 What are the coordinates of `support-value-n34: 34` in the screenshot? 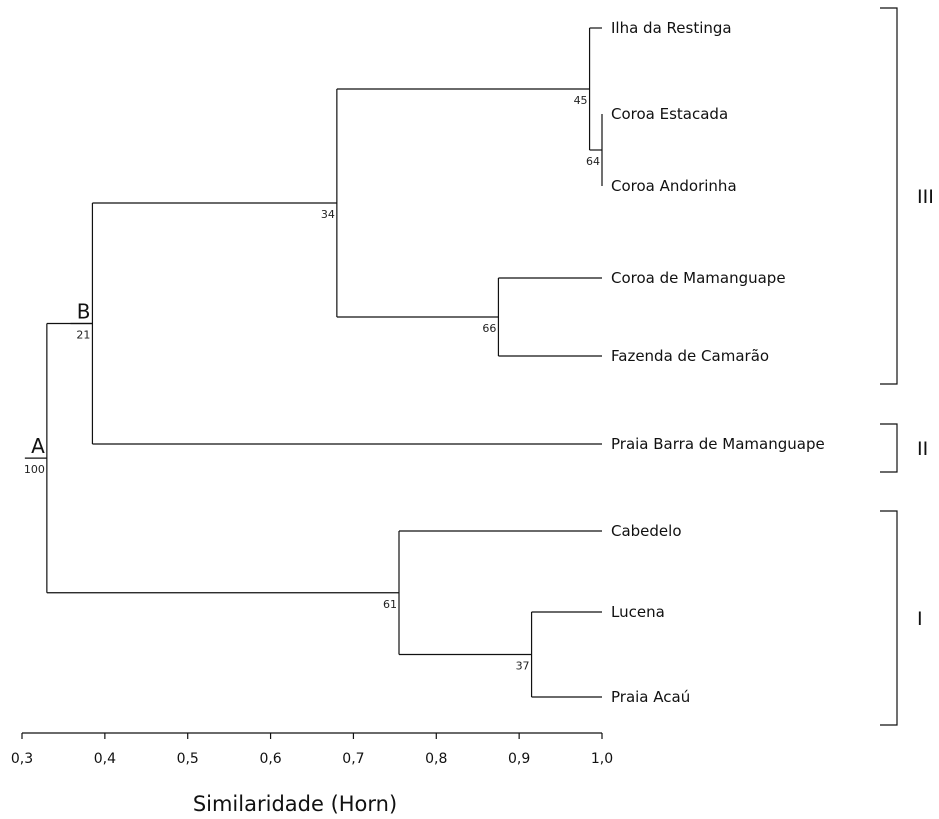 It's located at (328, 214).